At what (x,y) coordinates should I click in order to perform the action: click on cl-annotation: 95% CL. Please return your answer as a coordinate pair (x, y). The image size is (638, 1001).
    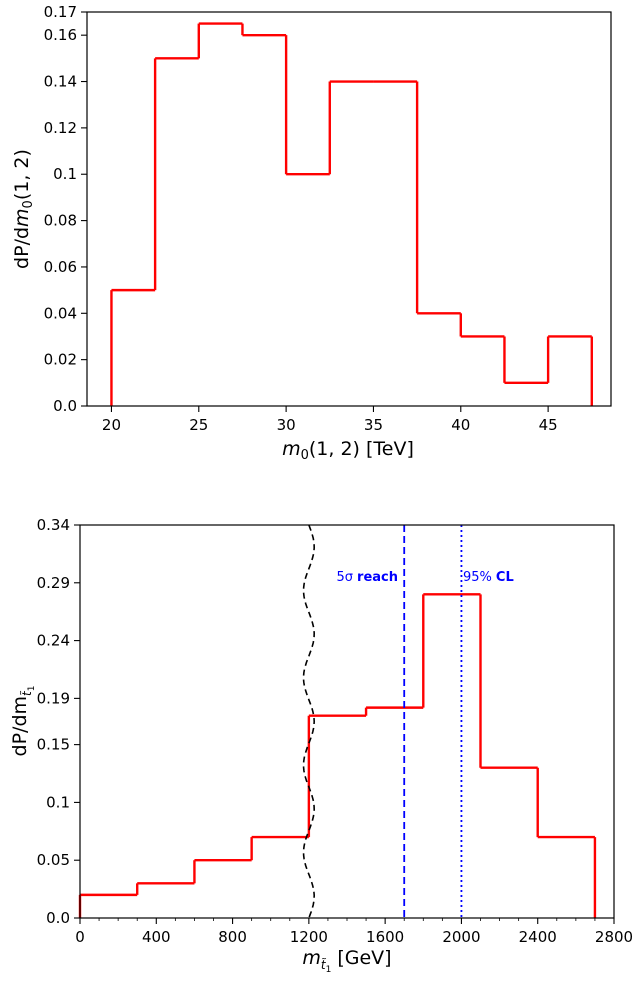
    Looking at the image, I should click on (488, 577).